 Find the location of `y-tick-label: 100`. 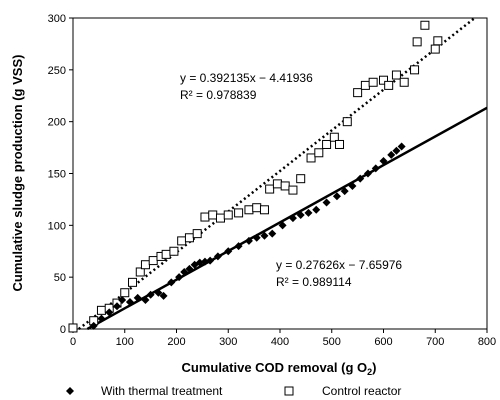

y-tick-label: 100 is located at coordinates (57, 226).